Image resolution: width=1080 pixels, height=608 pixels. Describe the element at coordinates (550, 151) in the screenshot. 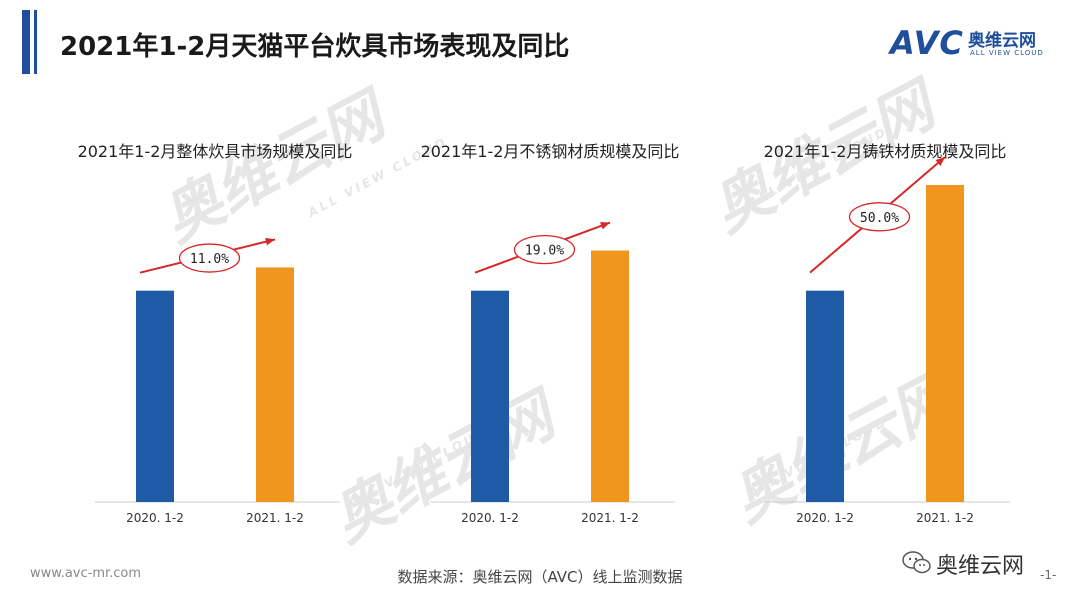

I see `chart-title: 2021年1-2月不锈钢材质规模及同比` at that location.